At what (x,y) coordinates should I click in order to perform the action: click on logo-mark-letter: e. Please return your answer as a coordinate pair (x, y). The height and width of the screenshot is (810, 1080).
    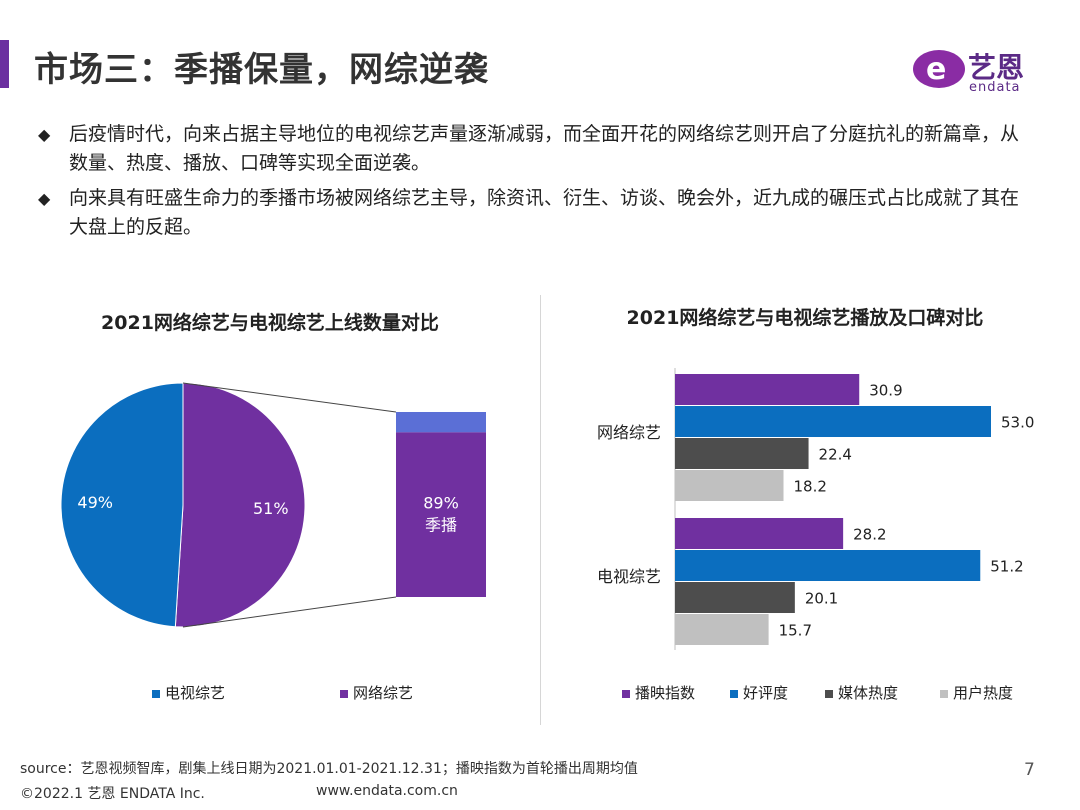
    Looking at the image, I should click on (936, 69).